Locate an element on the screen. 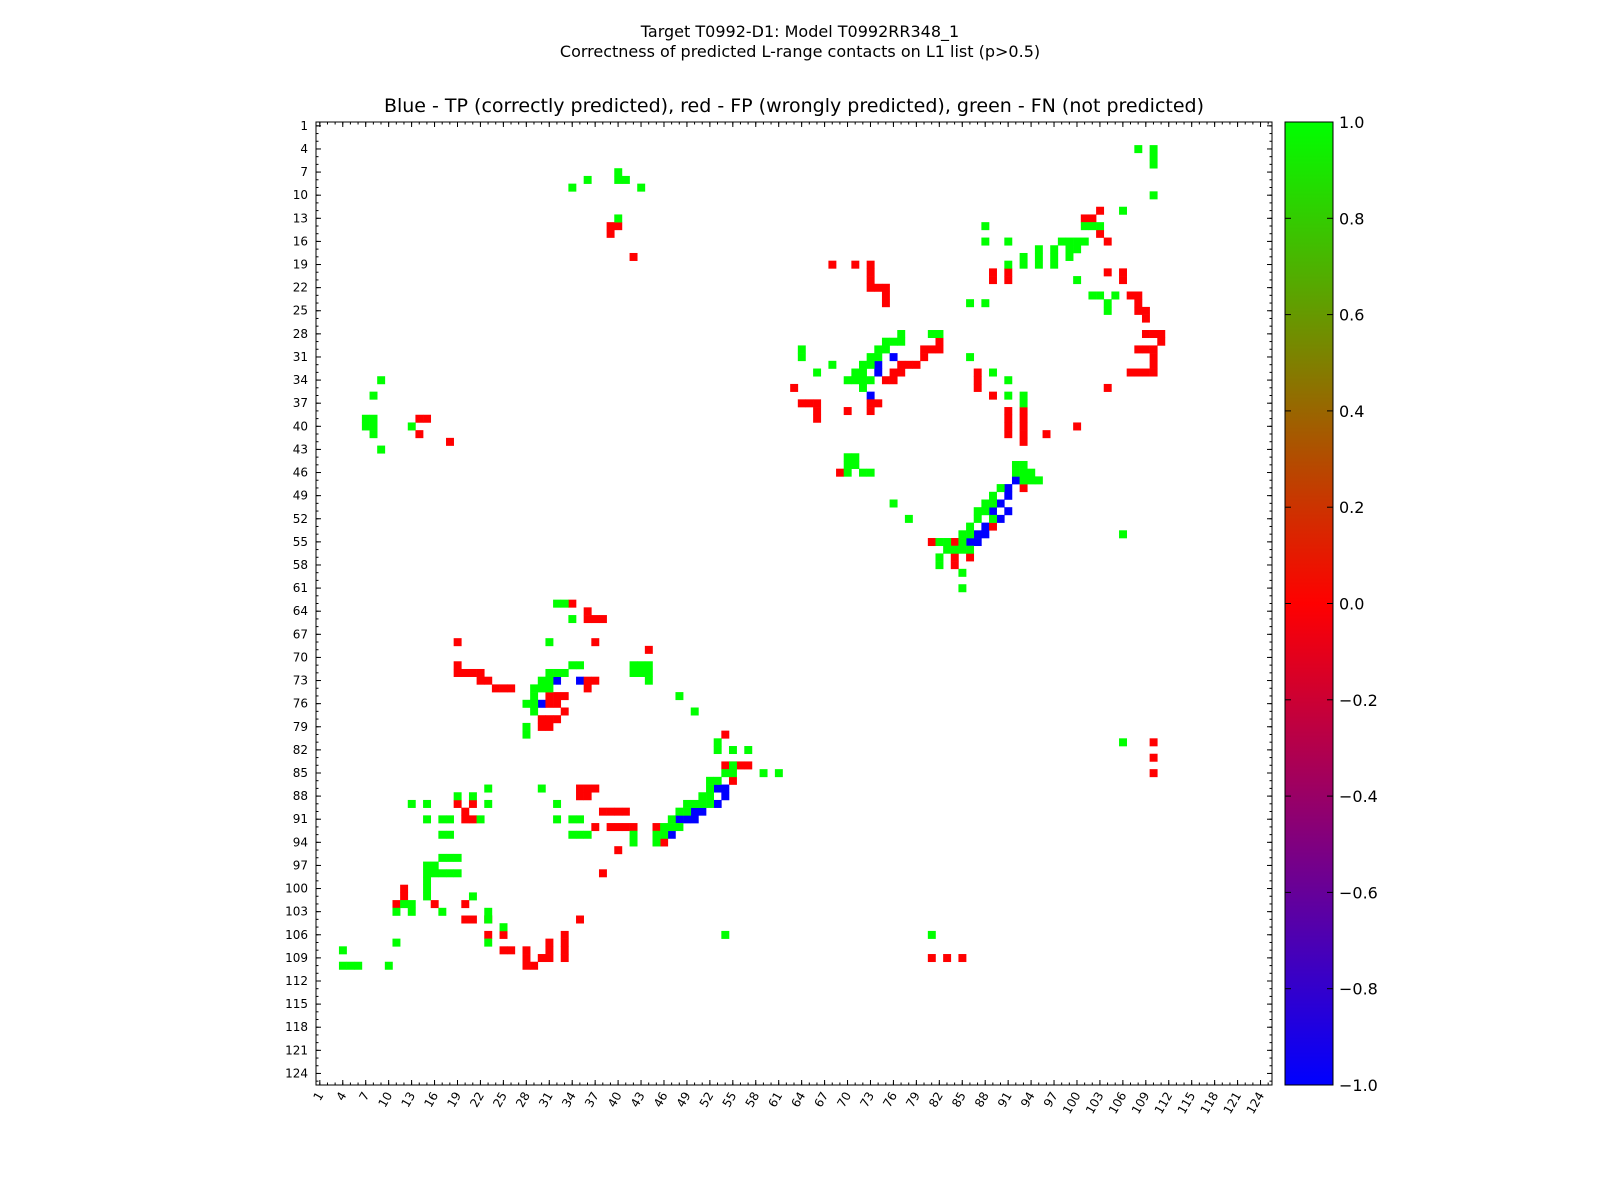 The image size is (1600, 1200). y-tick-label: 73 is located at coordinates (300, 681).